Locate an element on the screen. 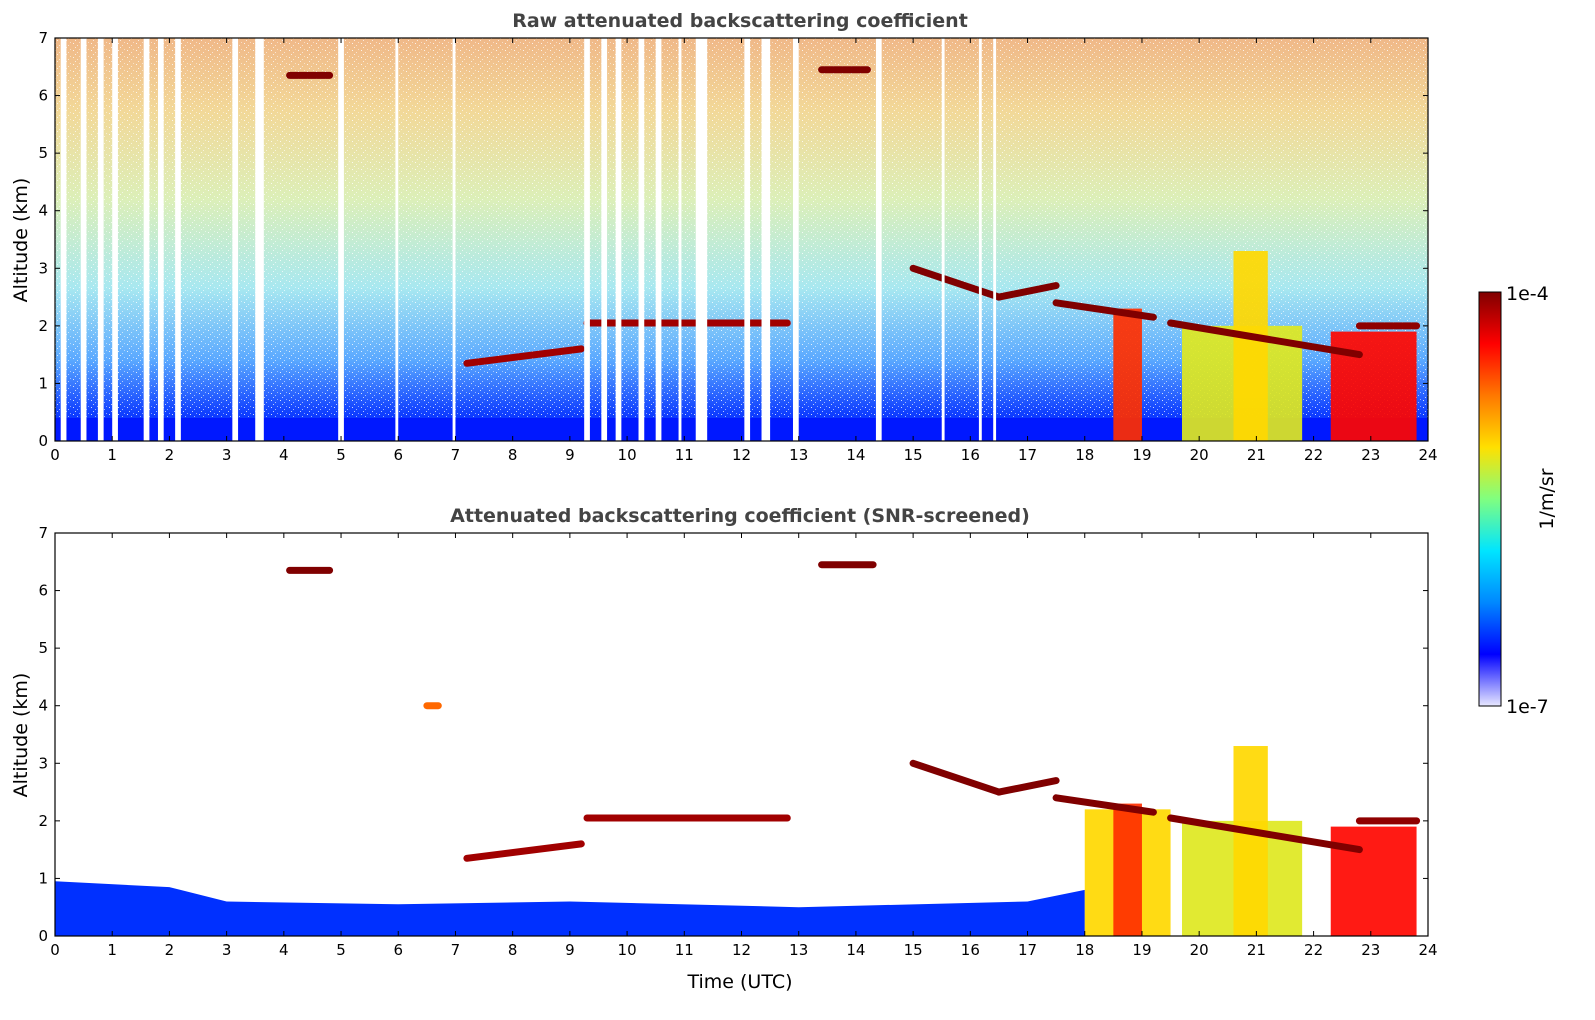 The width and height of the screenshot is (1595, 1020). y-tick-label: 4 is located at coordinates (43, 211).